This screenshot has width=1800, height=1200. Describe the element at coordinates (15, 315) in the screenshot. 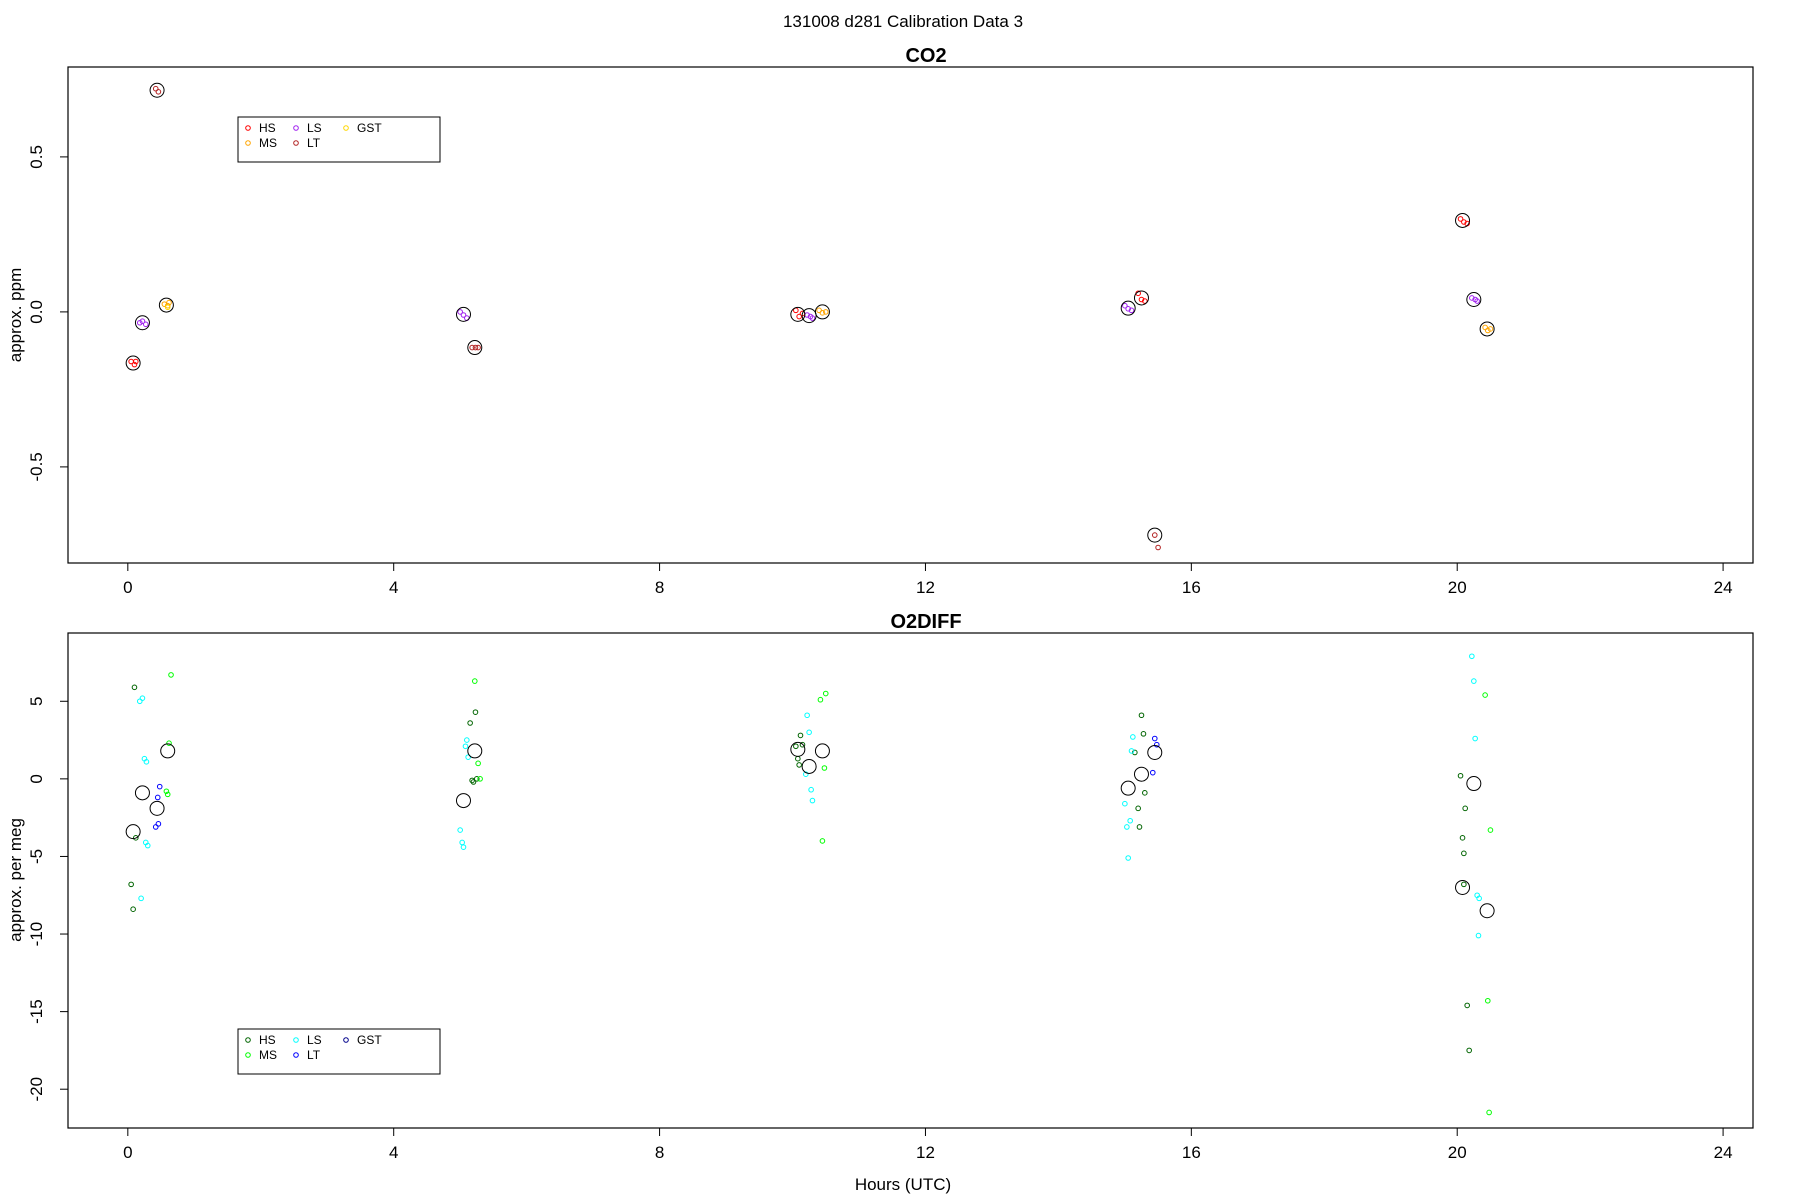

I see `co2-y-axis-label: approx. ppm` at that location.